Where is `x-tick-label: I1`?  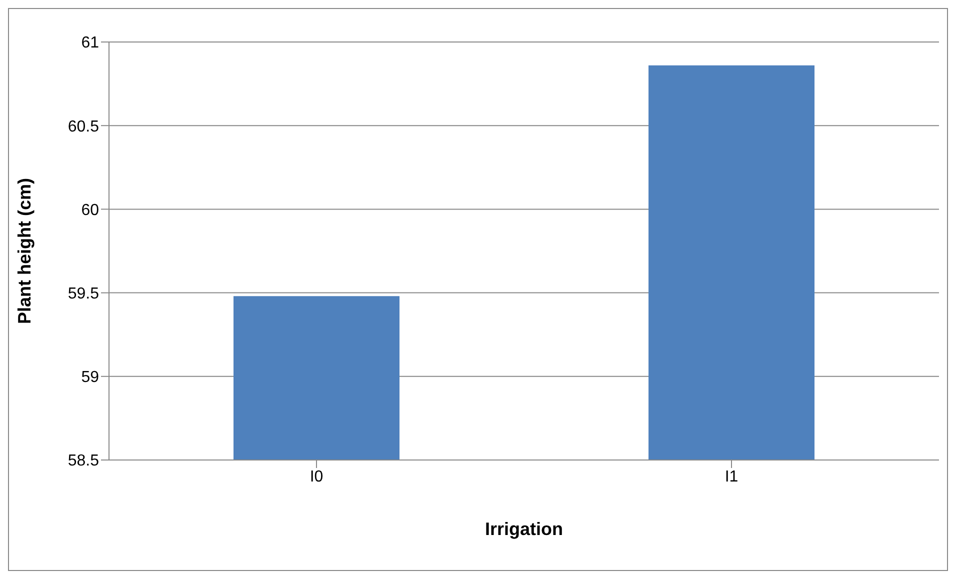 x-tick-label: I1 is located at coordinates (731, 477).